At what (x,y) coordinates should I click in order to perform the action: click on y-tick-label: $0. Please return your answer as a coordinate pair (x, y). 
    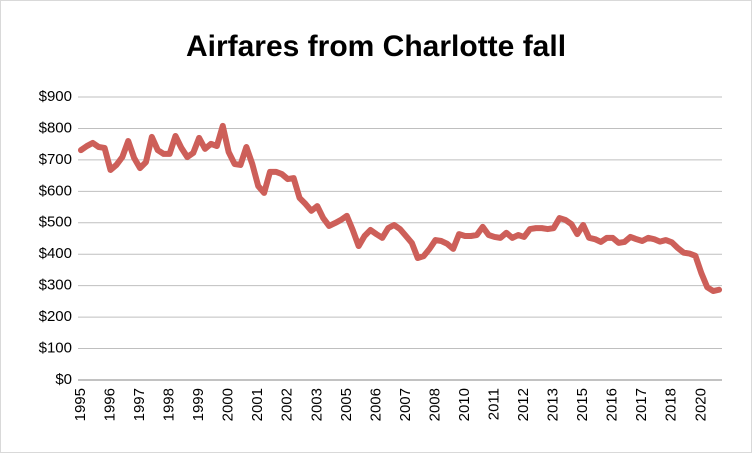
    Looking at the image, I should click on (63, 379).